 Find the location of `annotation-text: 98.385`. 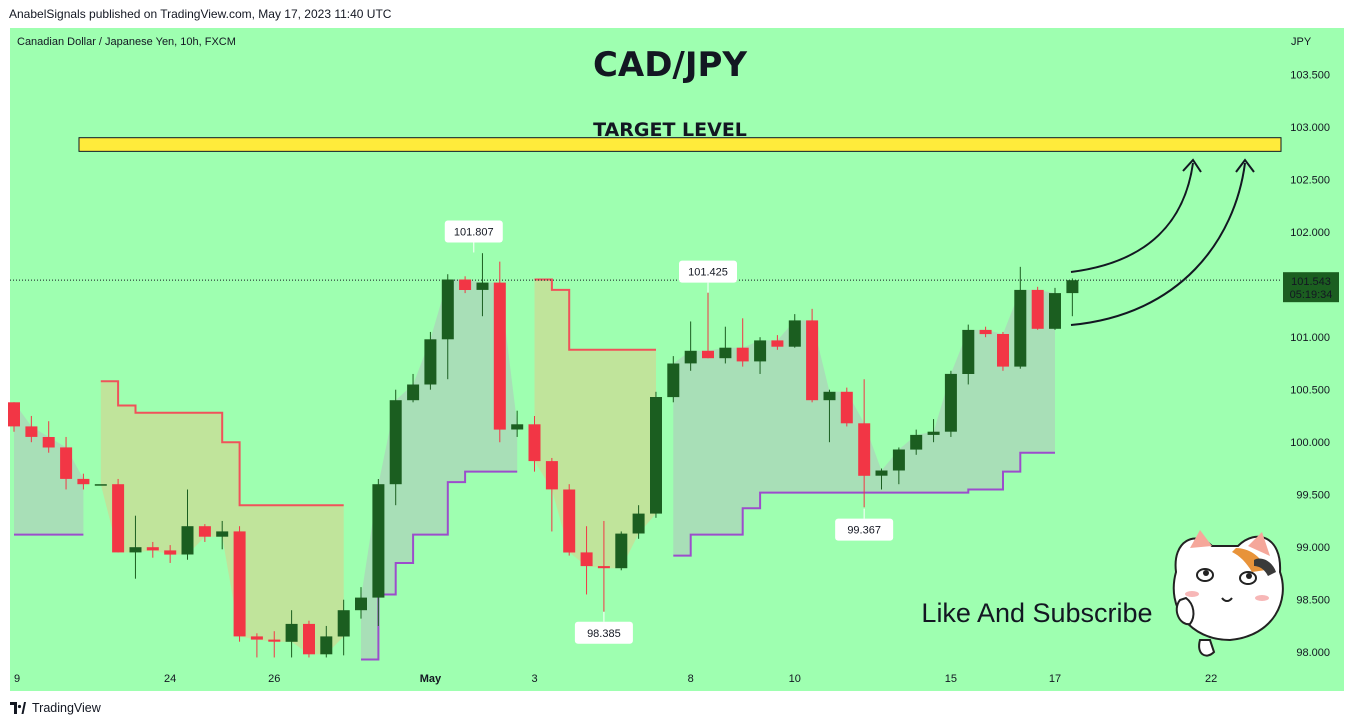

annotation-text: 98.385 is located at coordinates (604, 634).